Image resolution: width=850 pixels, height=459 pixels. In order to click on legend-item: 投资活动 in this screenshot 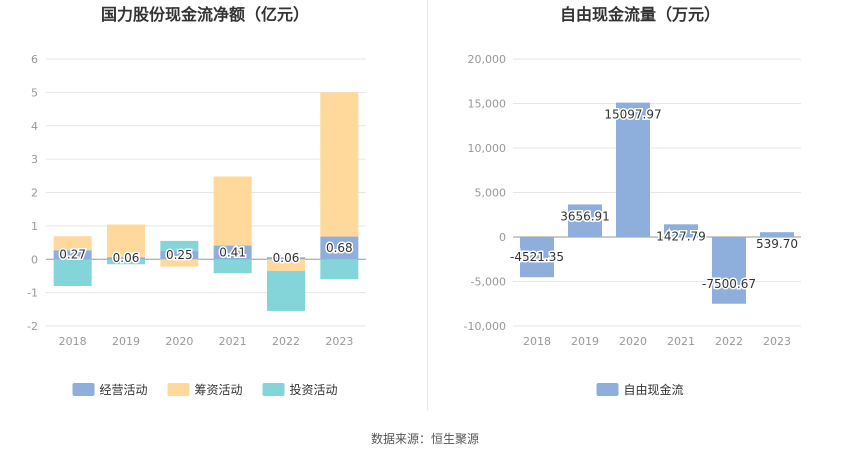, I will do `click(300, 389)`.